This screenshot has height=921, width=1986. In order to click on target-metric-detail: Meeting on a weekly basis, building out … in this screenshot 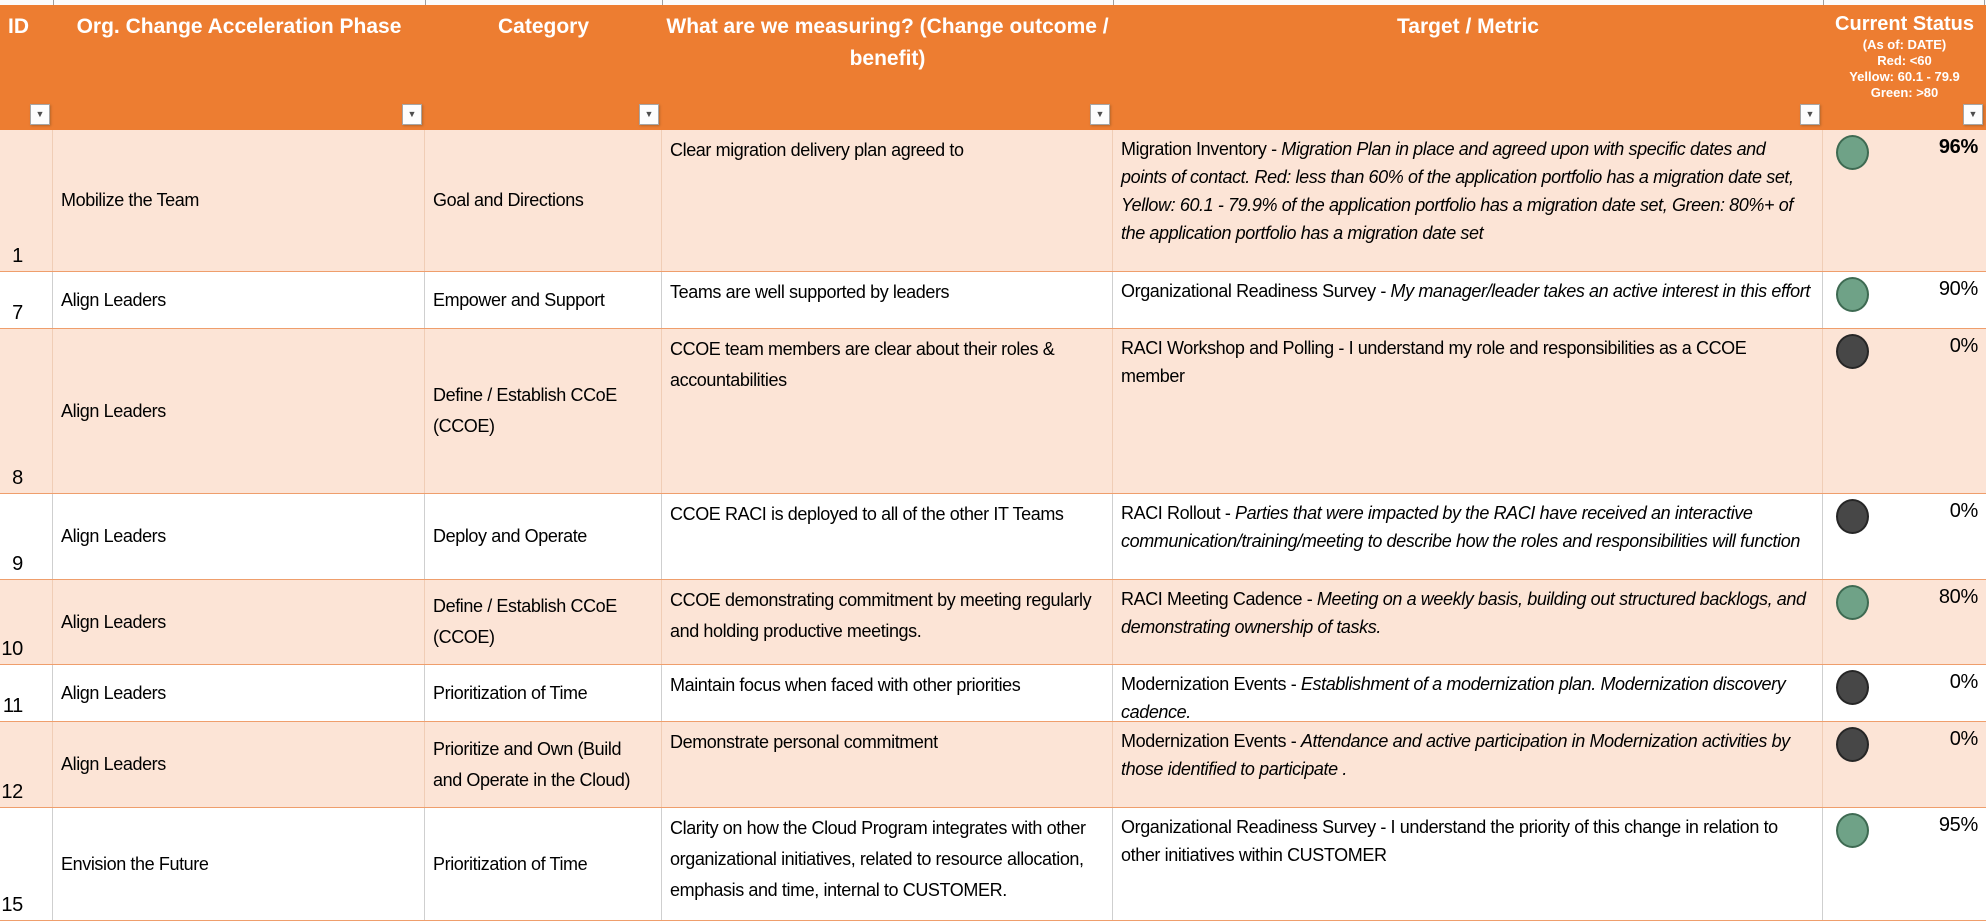, I will do `click(1463, 613)`.